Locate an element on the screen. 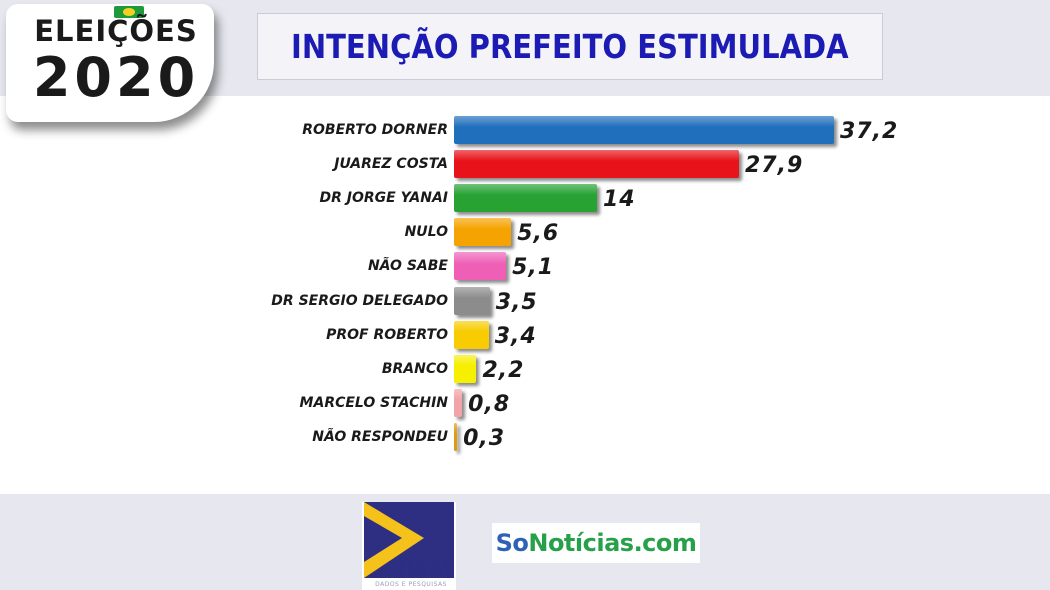 The width and height of the screenshot is (1050, 590). sonoticias-logo-part2: Notícias.com is located at coordinates (612, 543).